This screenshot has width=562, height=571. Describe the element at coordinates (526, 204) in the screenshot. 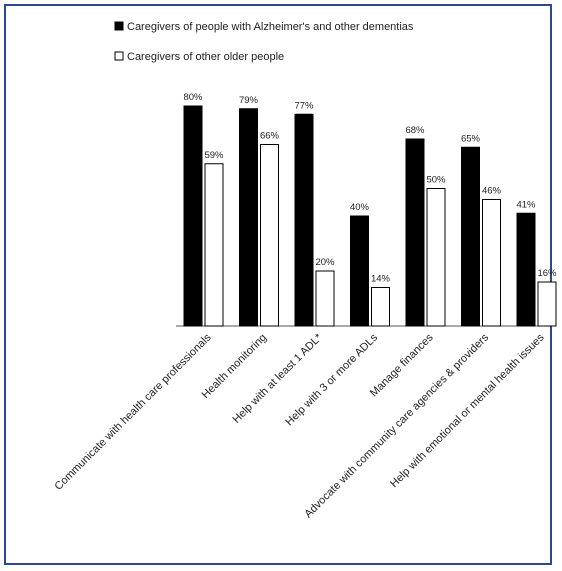

I see `data-label-series-0-cat-6: 41%` at that location.